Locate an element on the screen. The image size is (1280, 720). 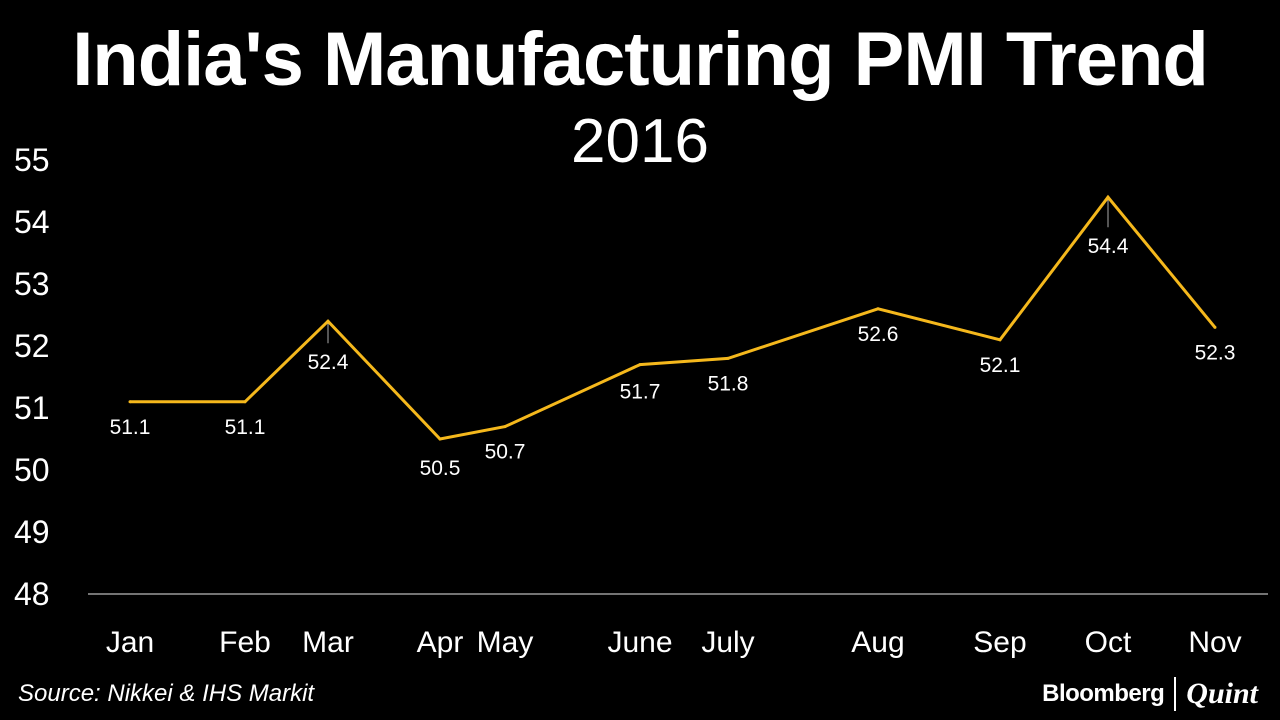
x-tick-label-aug: Aug is located at coordinates (877, 642).